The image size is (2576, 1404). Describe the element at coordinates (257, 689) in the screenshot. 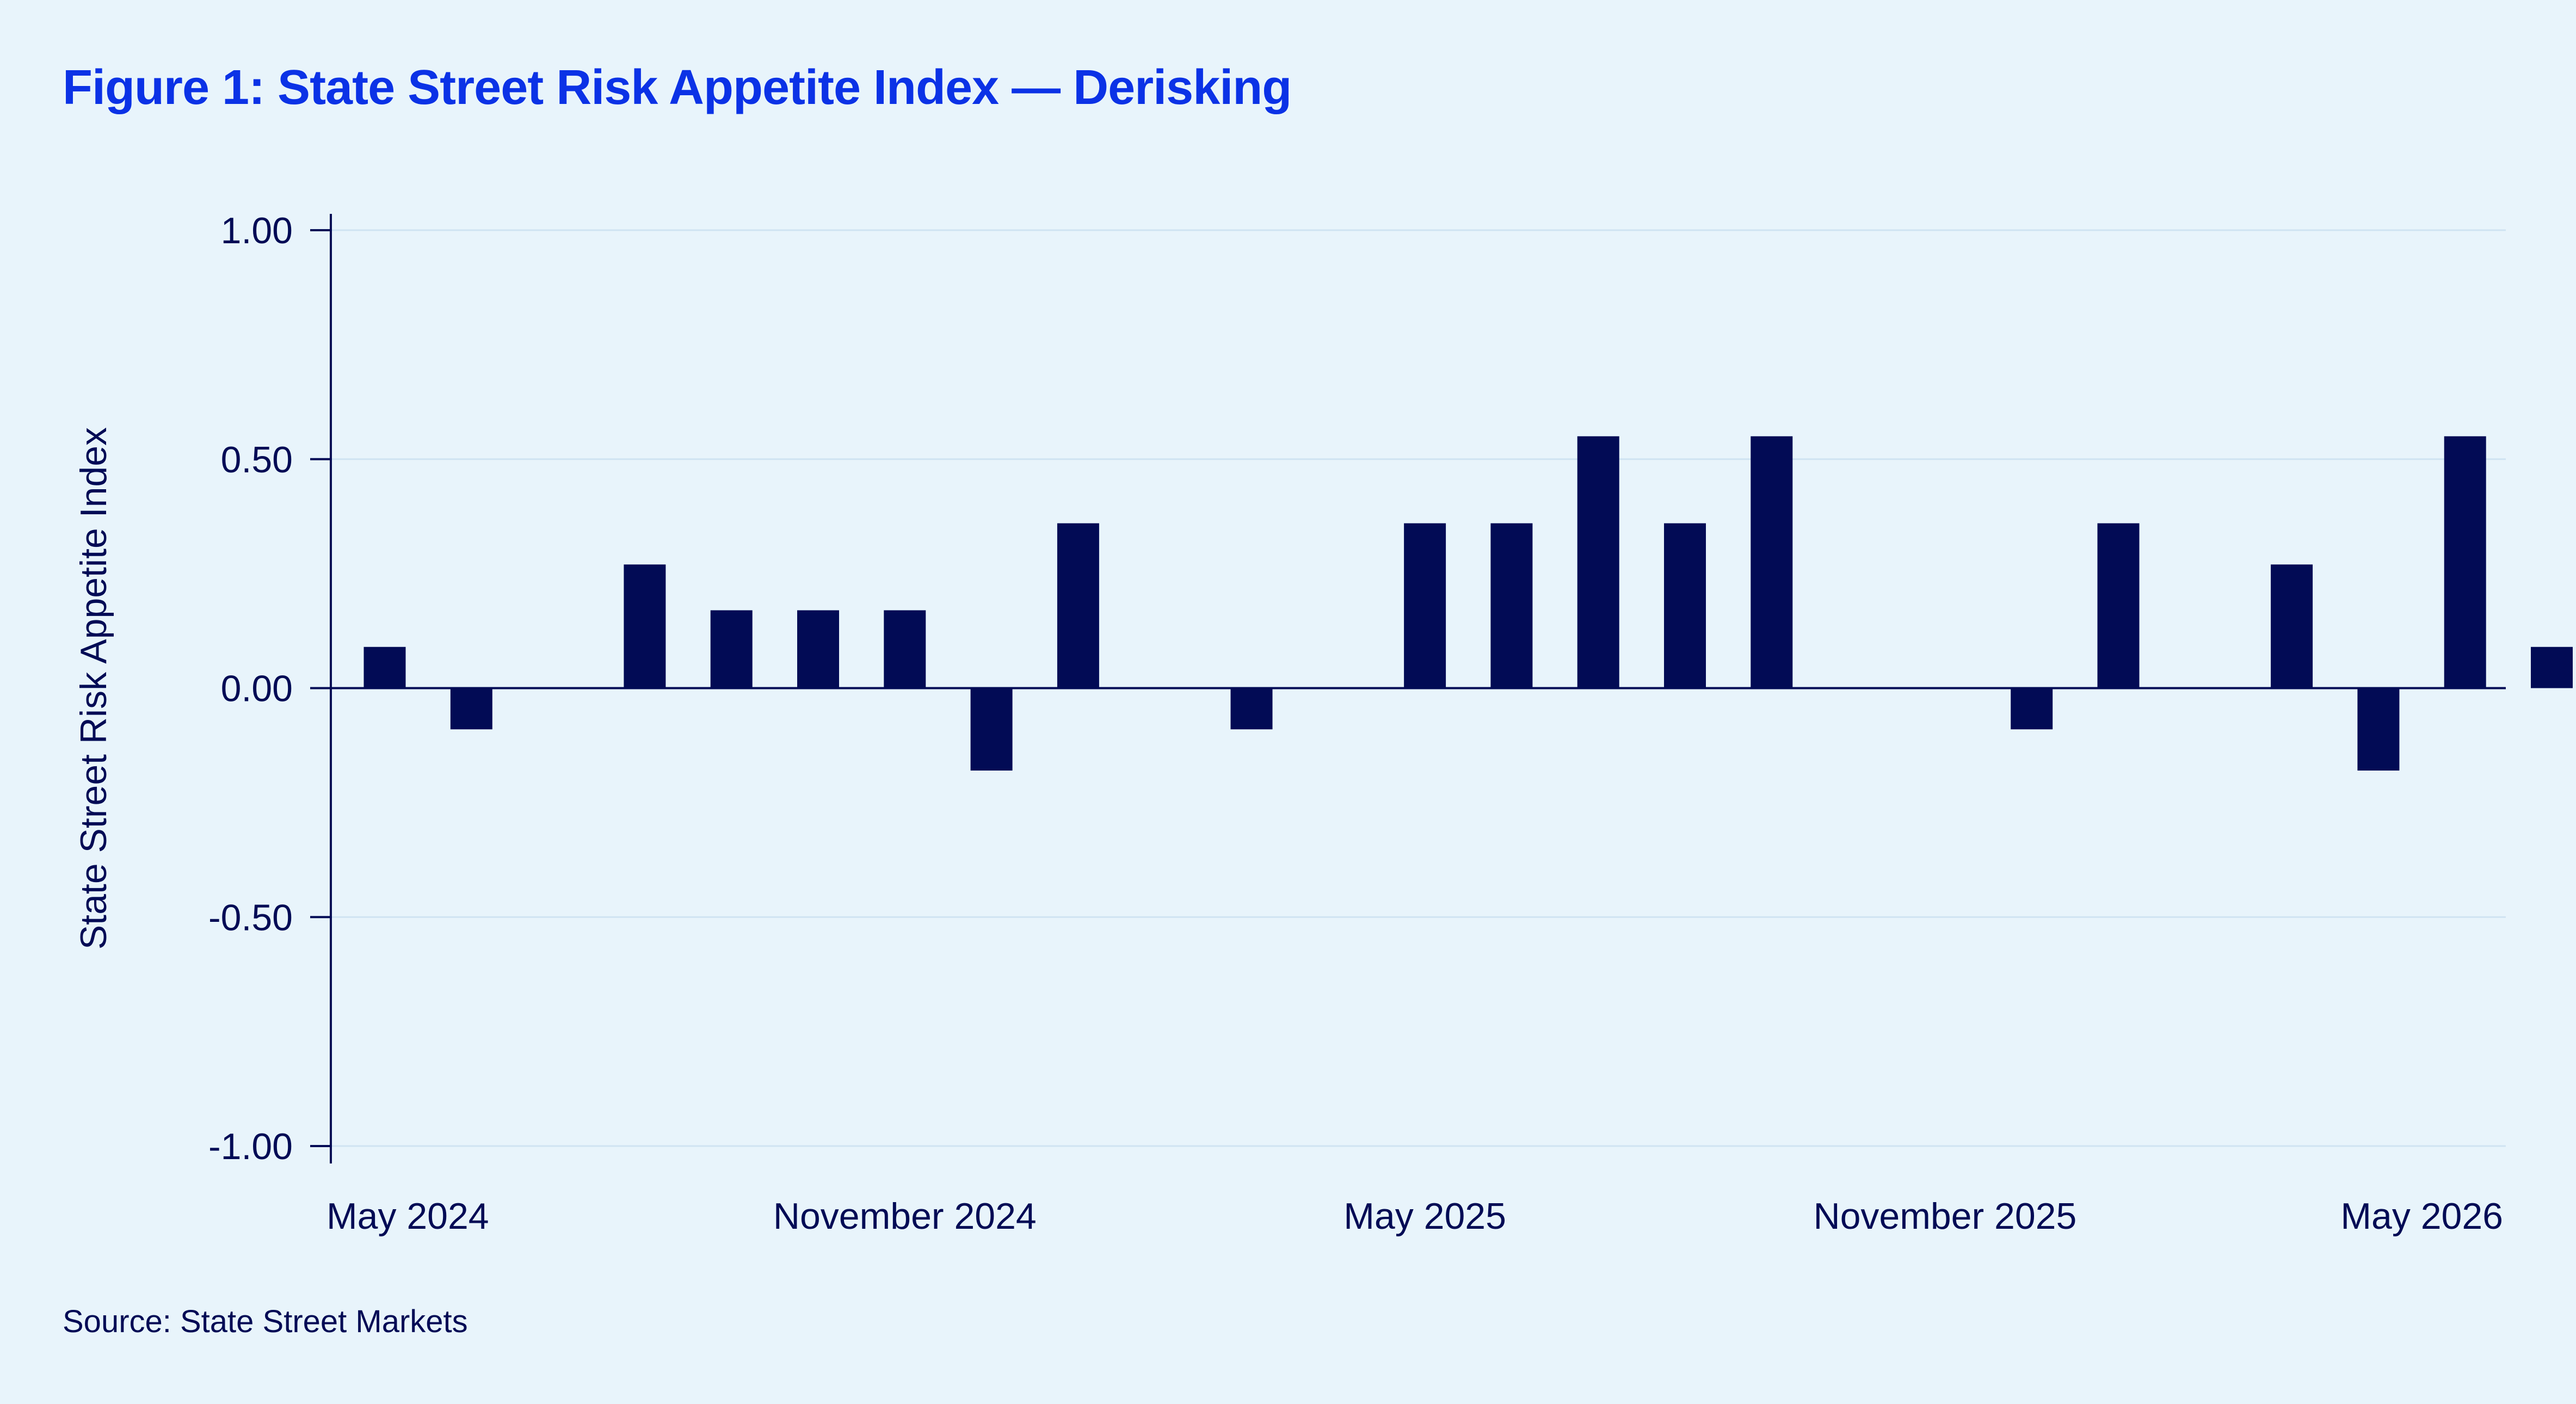

I see `y-tick-label: 0.00` at that location.